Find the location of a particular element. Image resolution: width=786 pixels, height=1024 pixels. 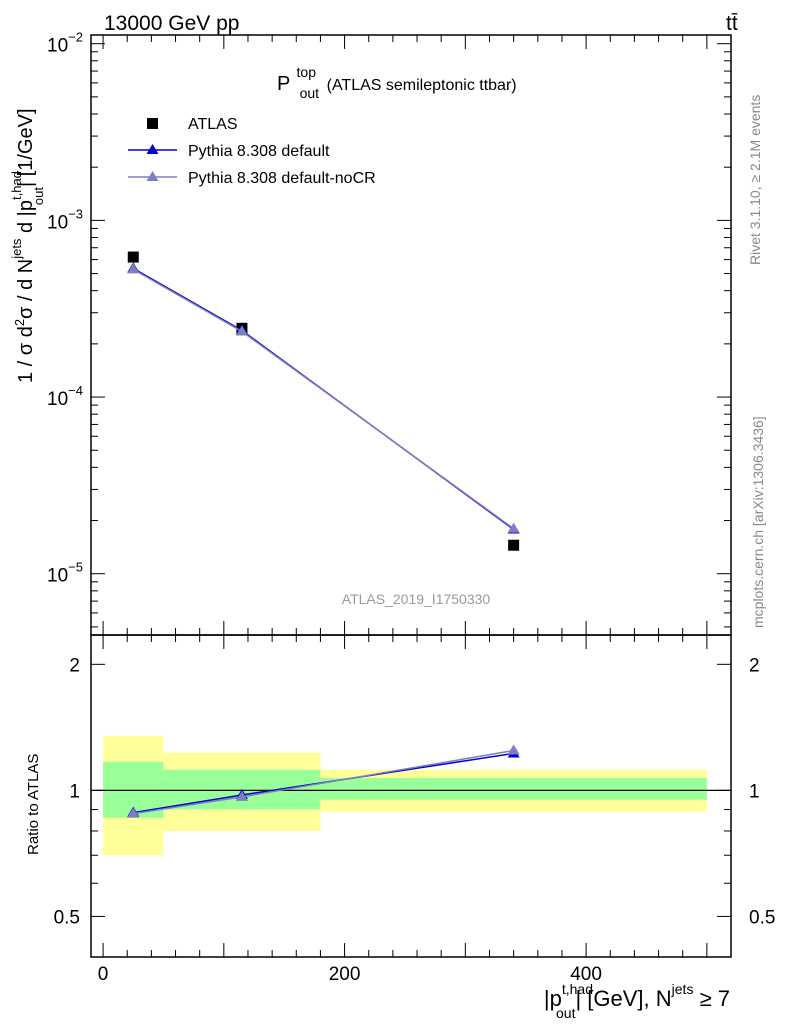

plot-title-sub: out is located at coordinates (310, 93).